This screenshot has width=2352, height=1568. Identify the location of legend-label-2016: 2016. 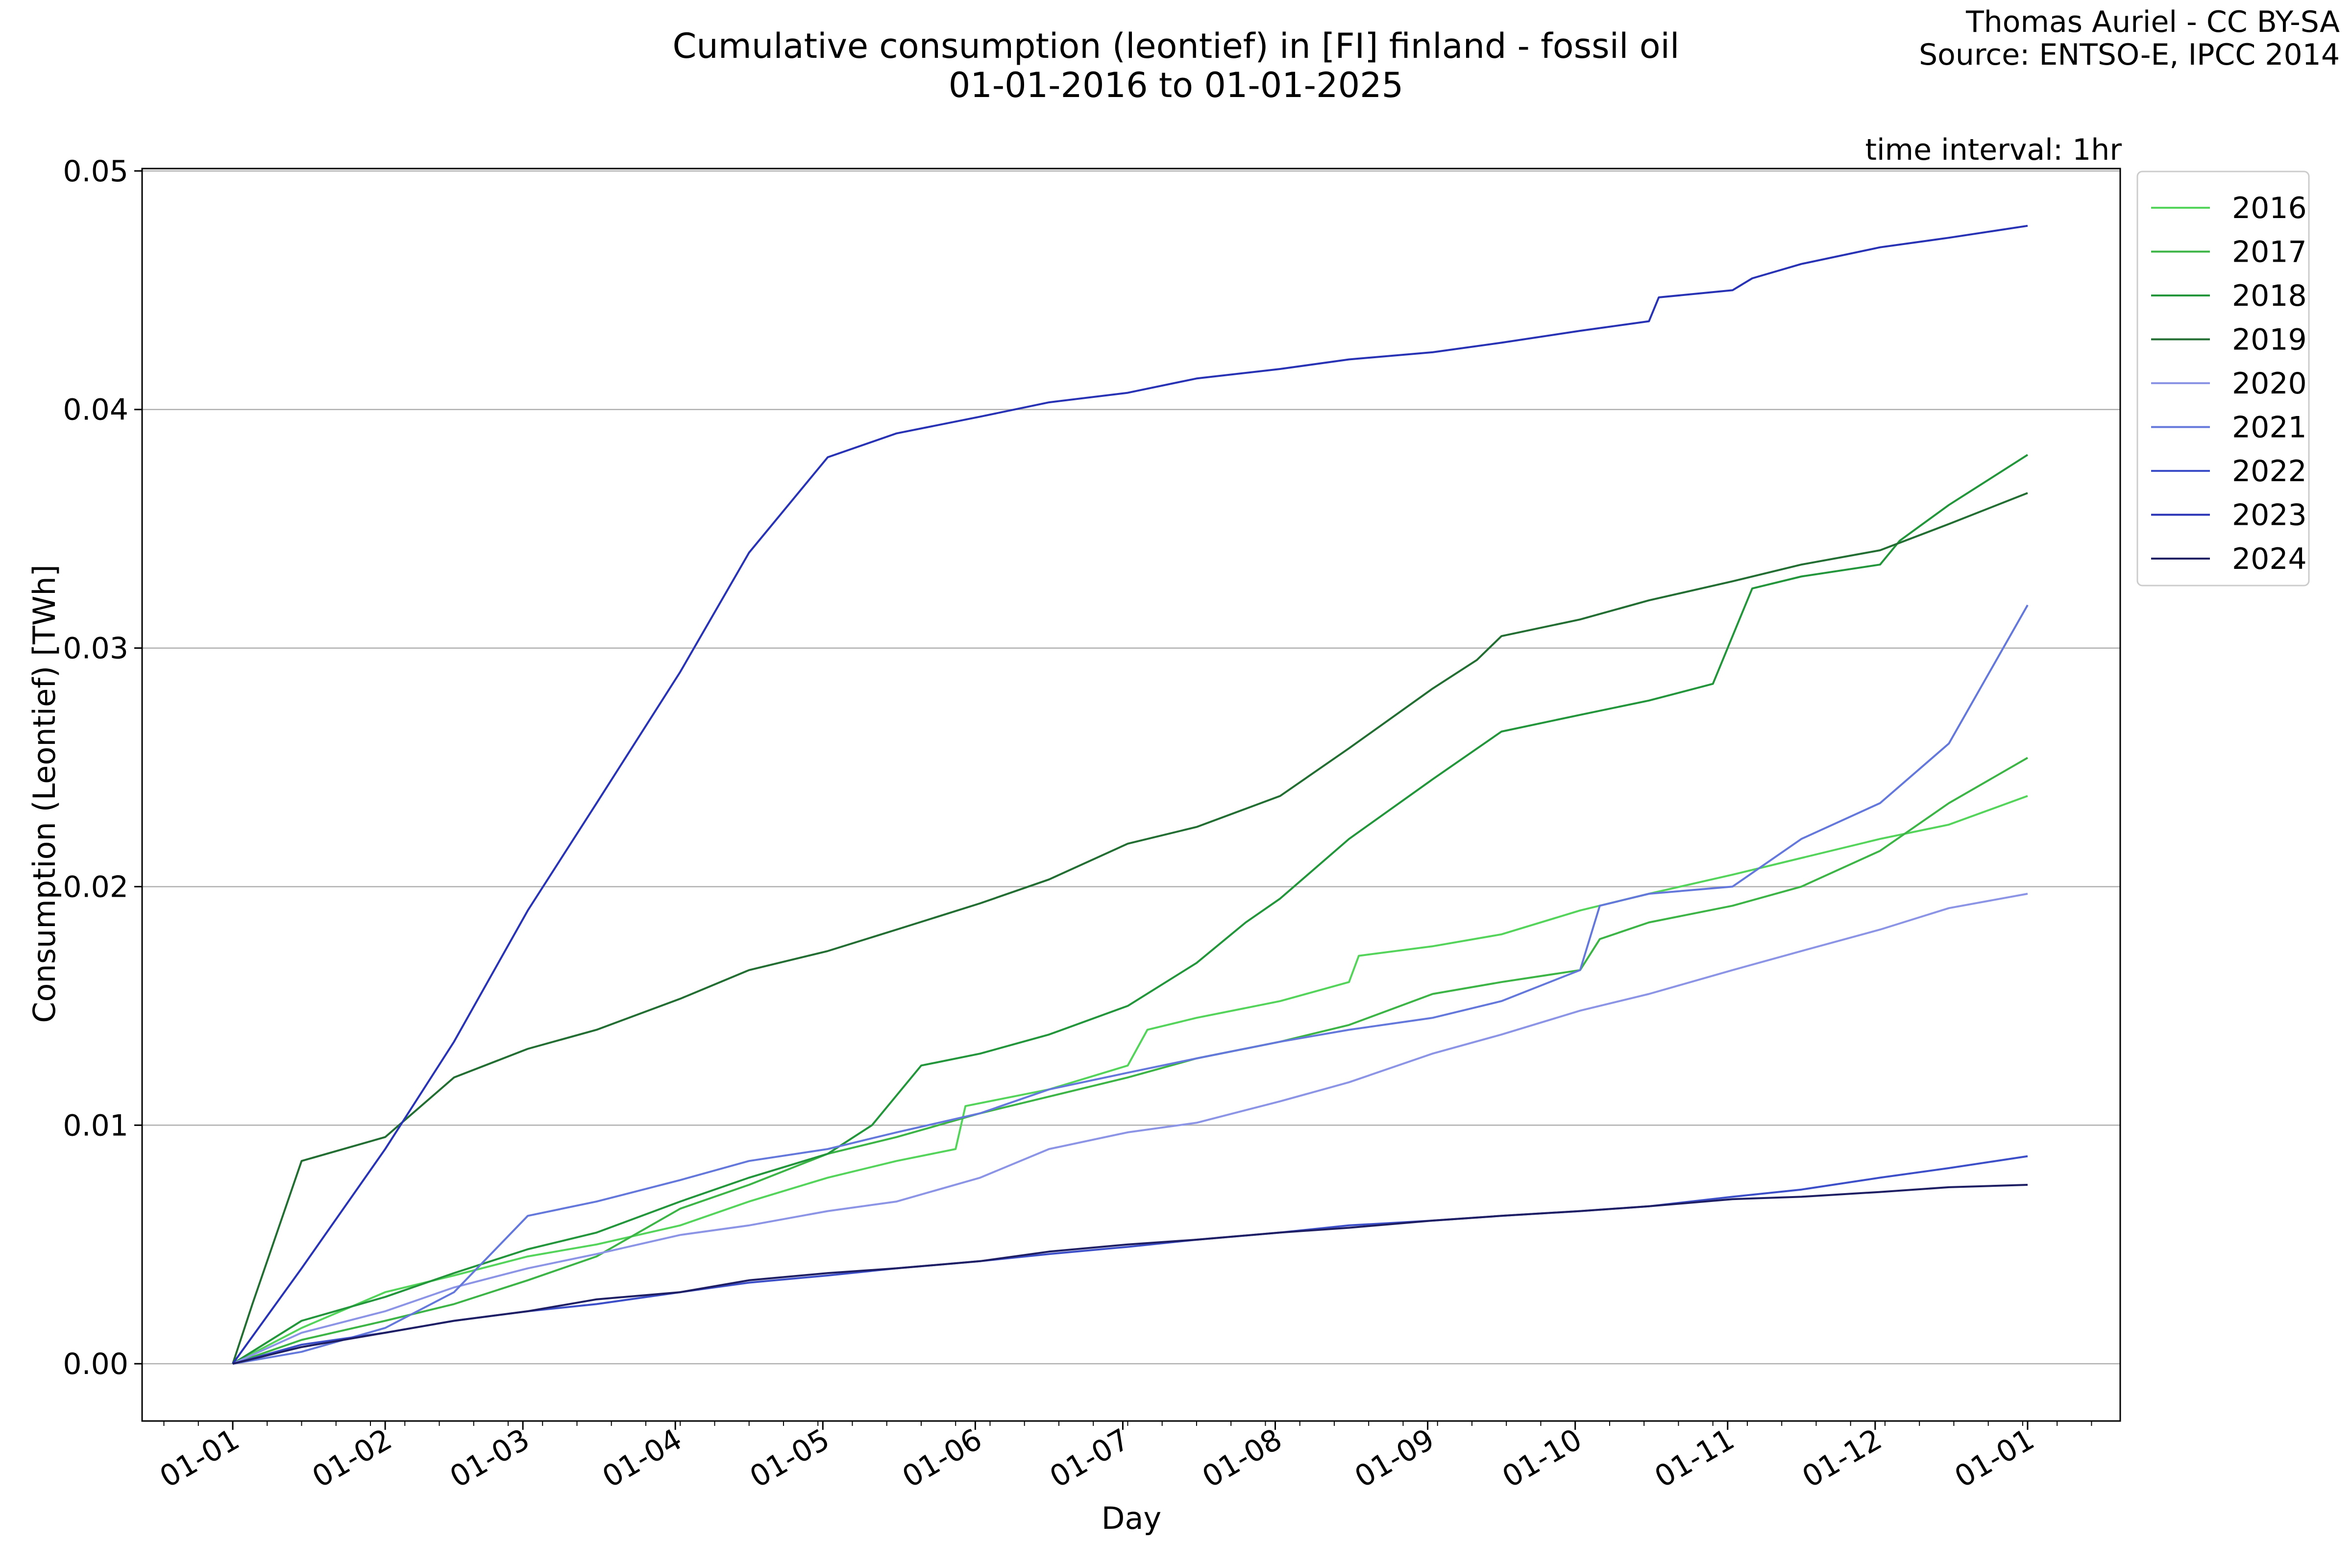
(2269, 208).